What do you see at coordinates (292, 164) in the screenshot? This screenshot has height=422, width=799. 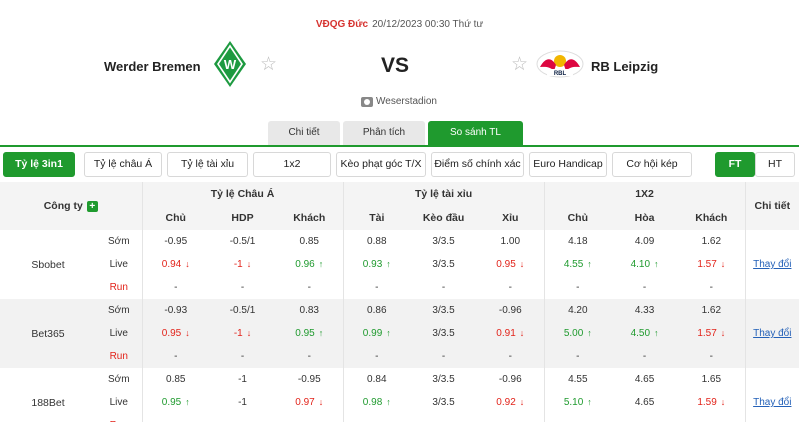 I see `filter-1x2: 1x2` at bounding box center [292, 164].